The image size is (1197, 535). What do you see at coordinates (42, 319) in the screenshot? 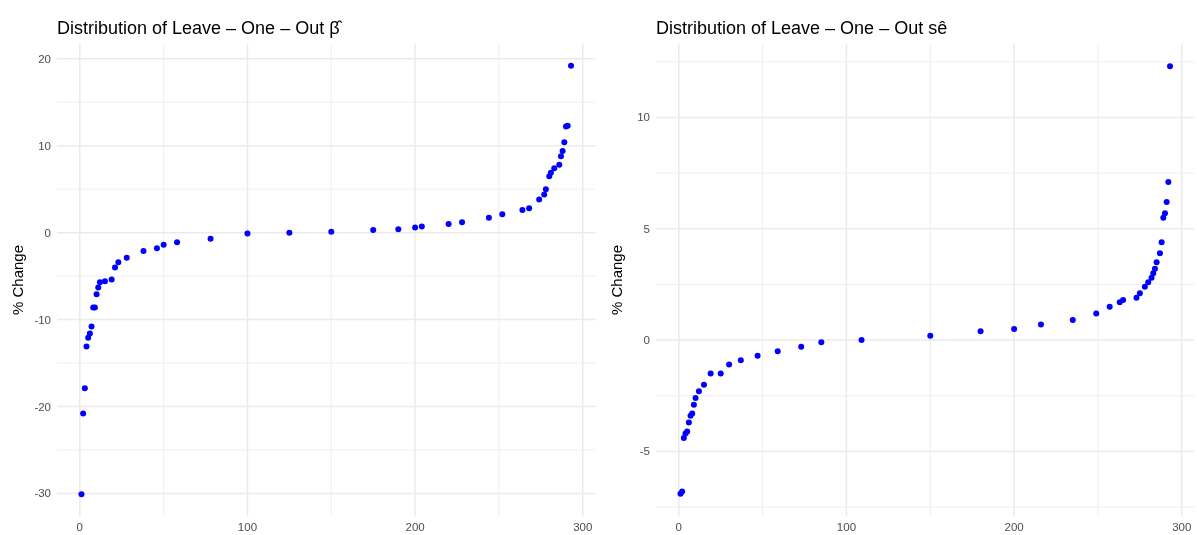
I see `y-tick-label: -10` at bounding box center [42, 319].